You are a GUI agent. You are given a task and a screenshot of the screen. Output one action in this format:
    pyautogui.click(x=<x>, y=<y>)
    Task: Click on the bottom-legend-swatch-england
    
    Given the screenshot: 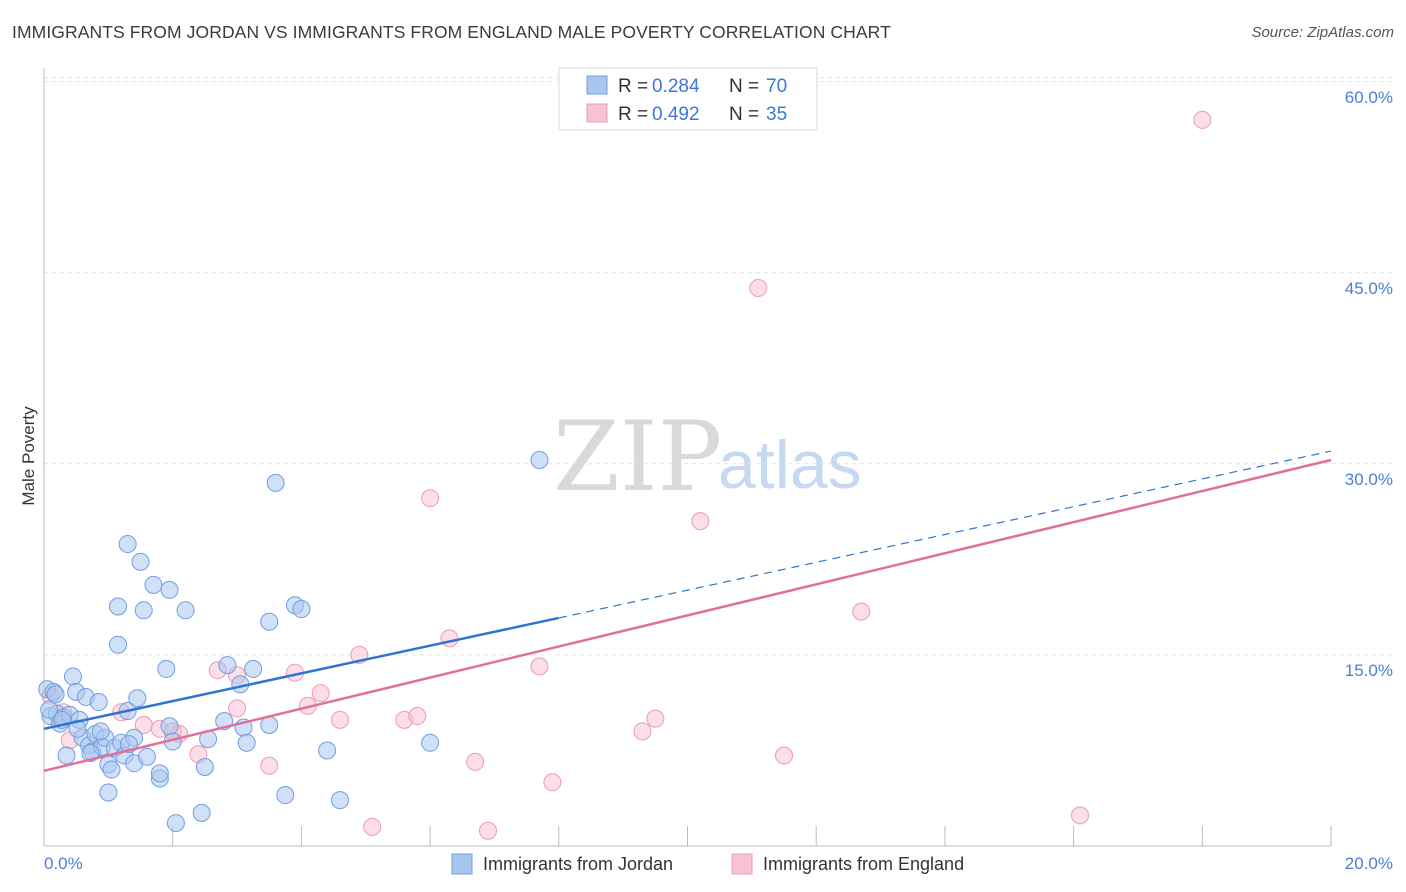 What is the action you would take?
    pyautogui.click(x=742, y=864)
    